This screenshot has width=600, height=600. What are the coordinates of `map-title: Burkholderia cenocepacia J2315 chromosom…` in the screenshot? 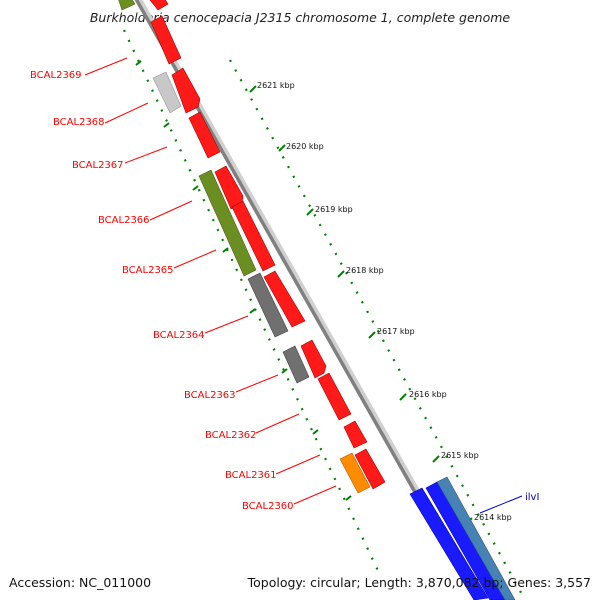 It's located at (300, 17).